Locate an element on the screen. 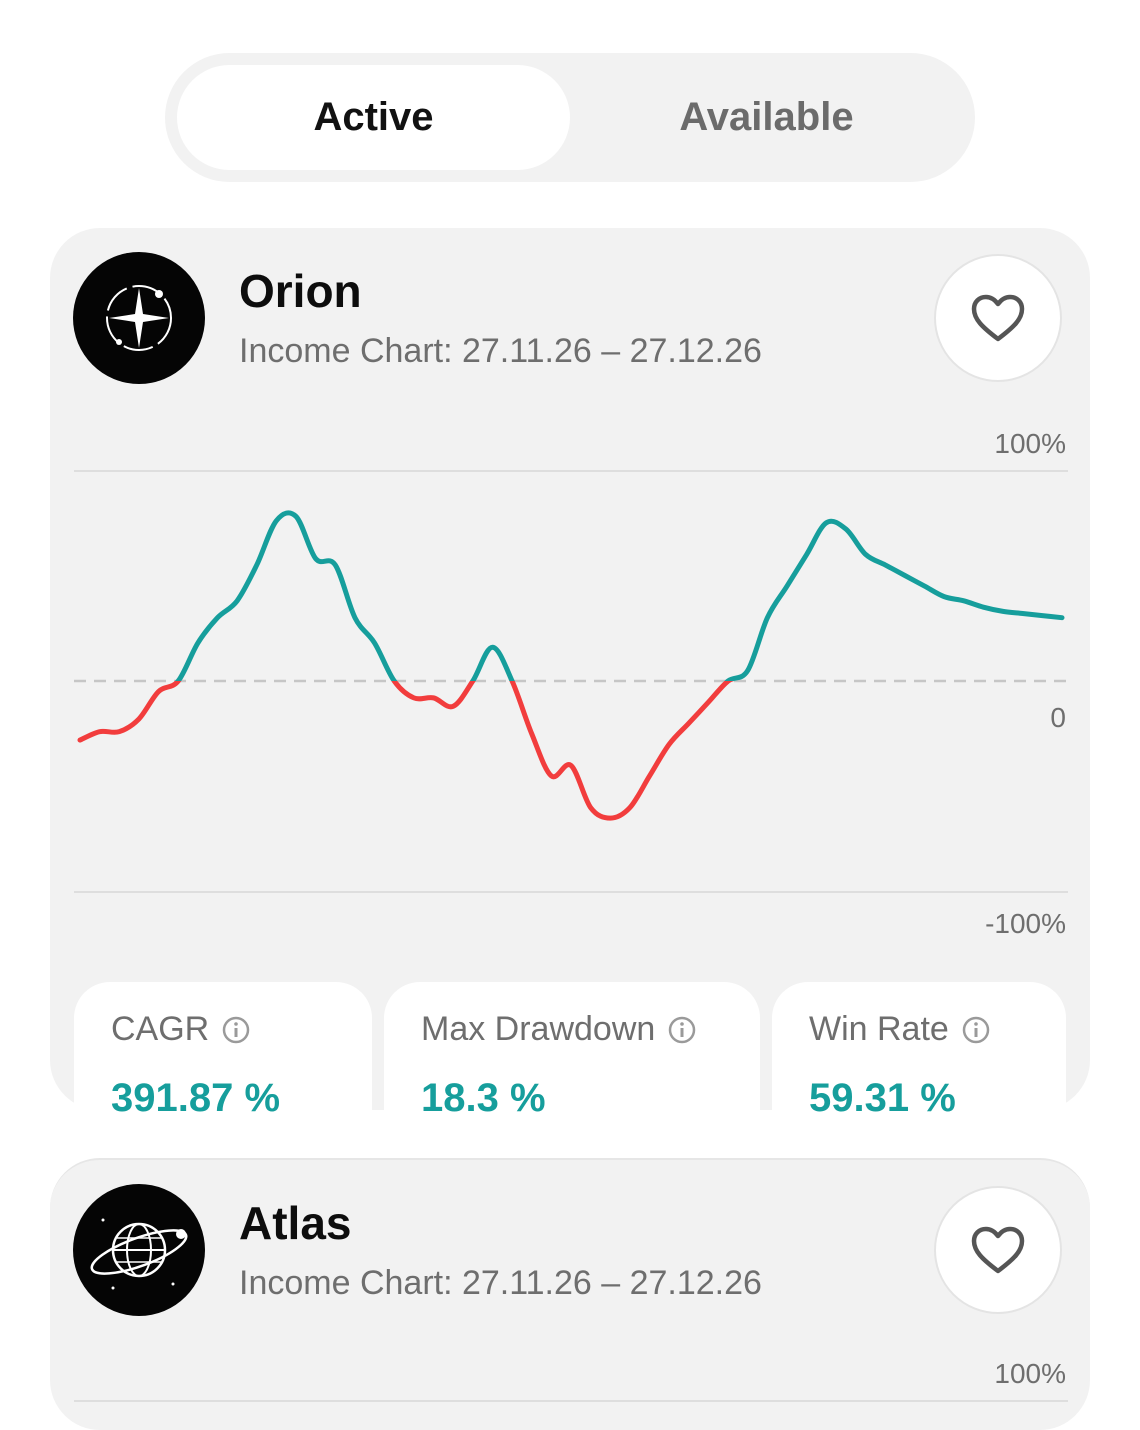 This screenshot has width=1140, height=1430. metric-value: 18.3 % is located at coordinates (483, 1098).